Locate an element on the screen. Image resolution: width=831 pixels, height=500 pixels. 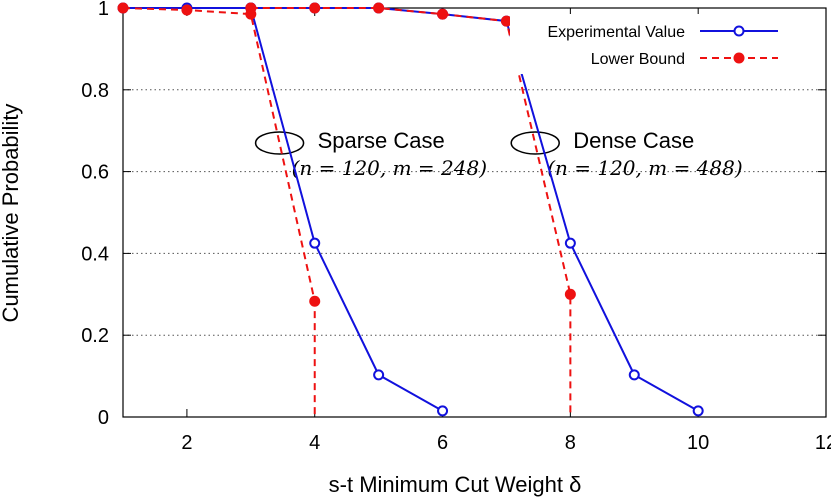
x-axis-title: s-t Minimum Cut Weight δ is located at coordinates (455, 484).